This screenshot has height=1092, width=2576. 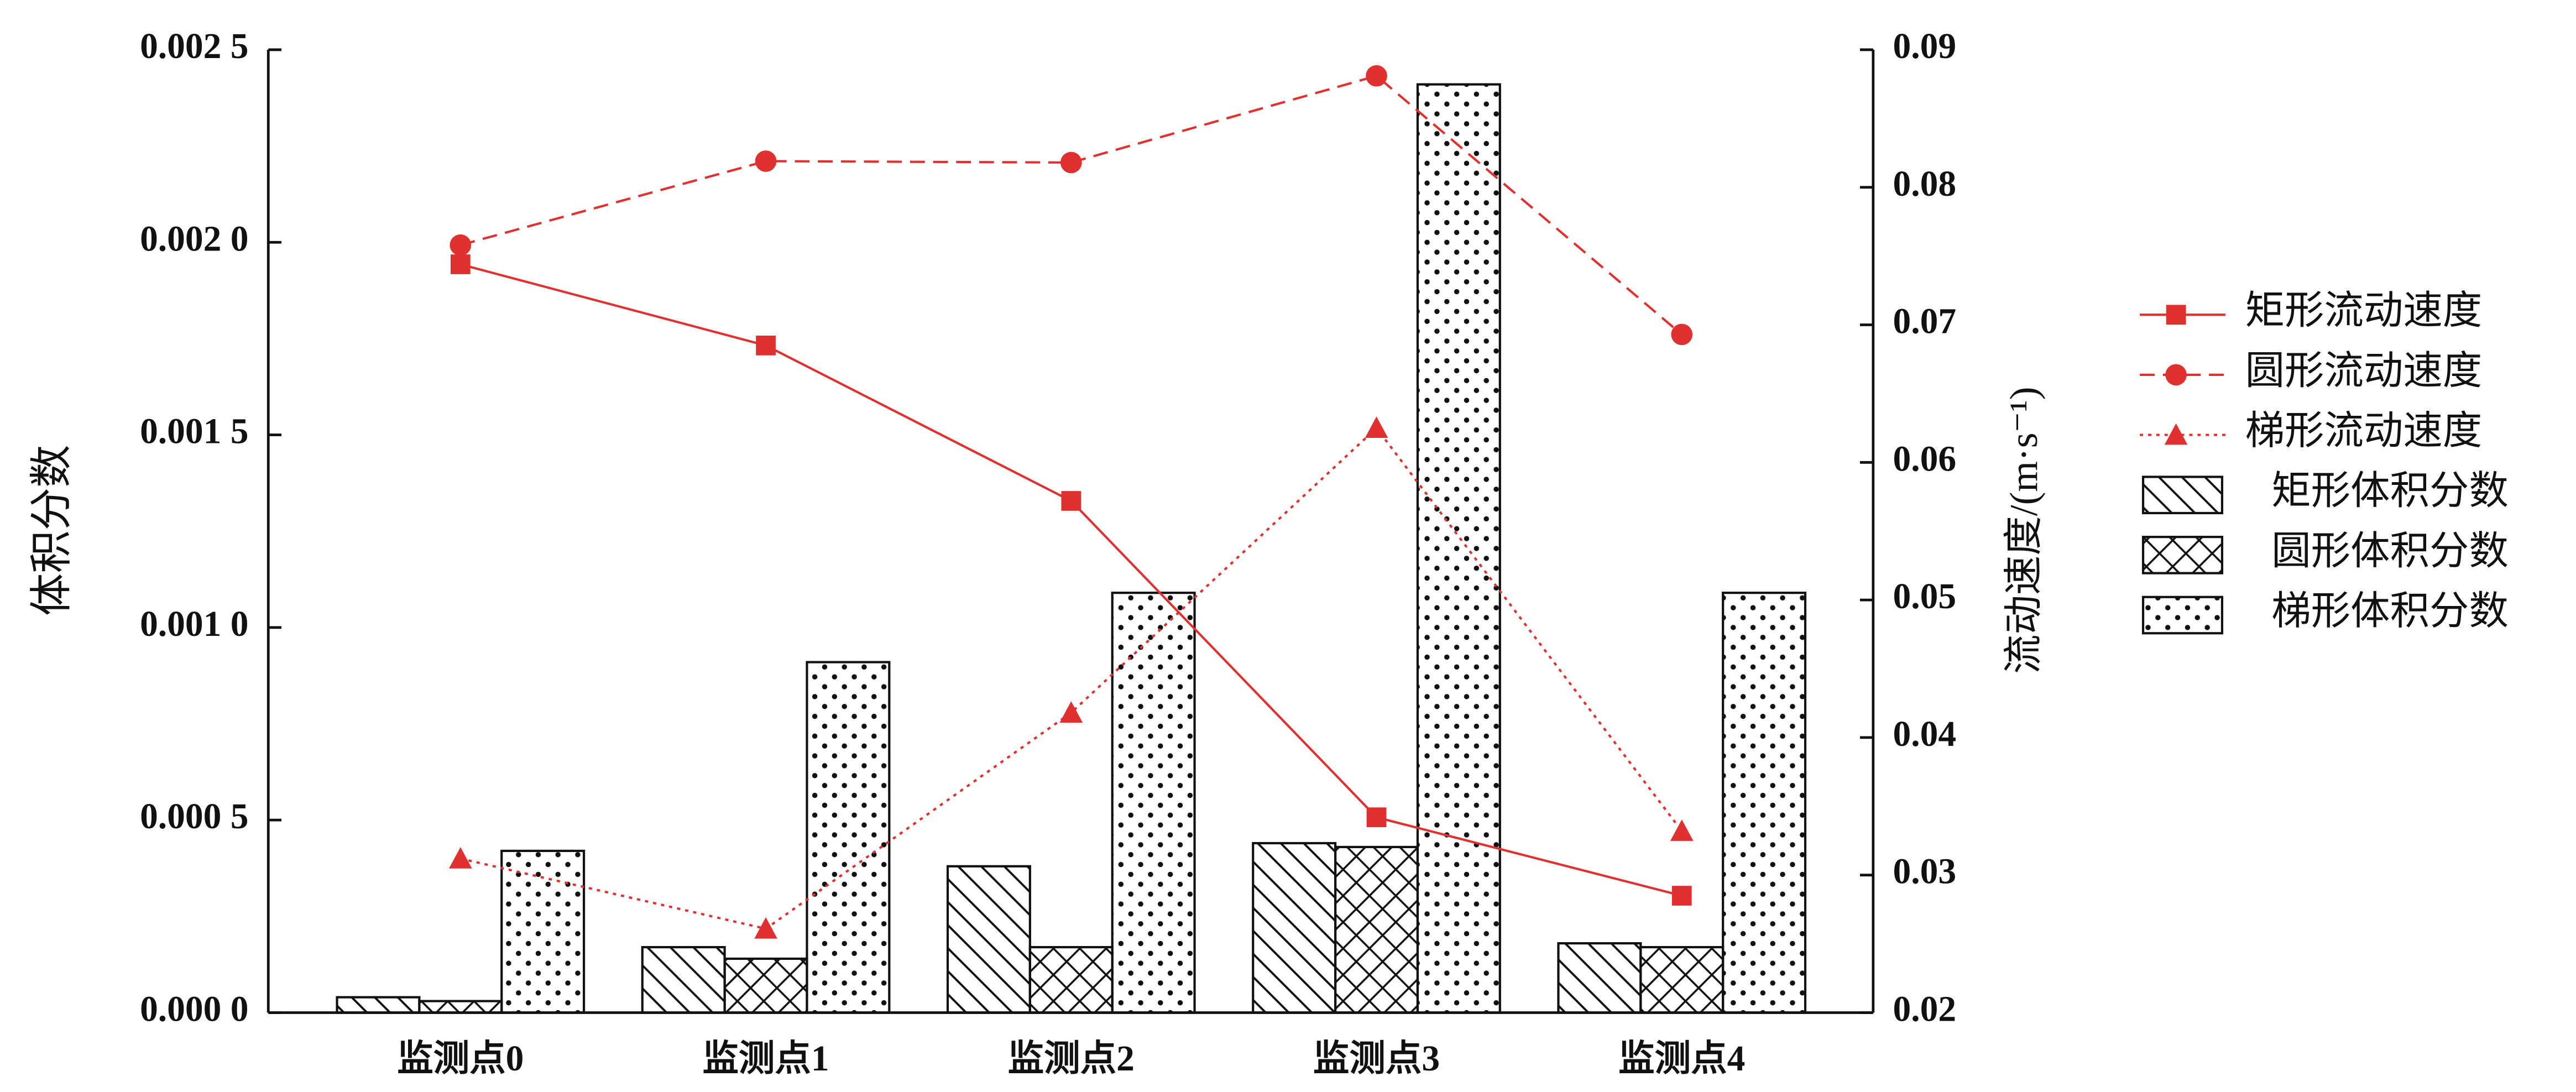 I want to click on y2-tick-label: 0.04, so click(x=1925, y=734).